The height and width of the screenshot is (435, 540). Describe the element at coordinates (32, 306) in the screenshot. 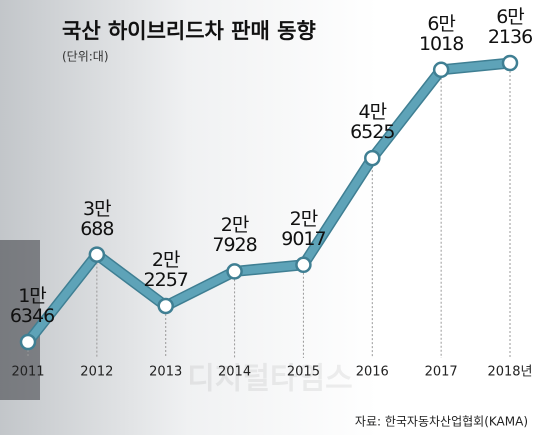

I see `value-label: 1만 6346` at that location.